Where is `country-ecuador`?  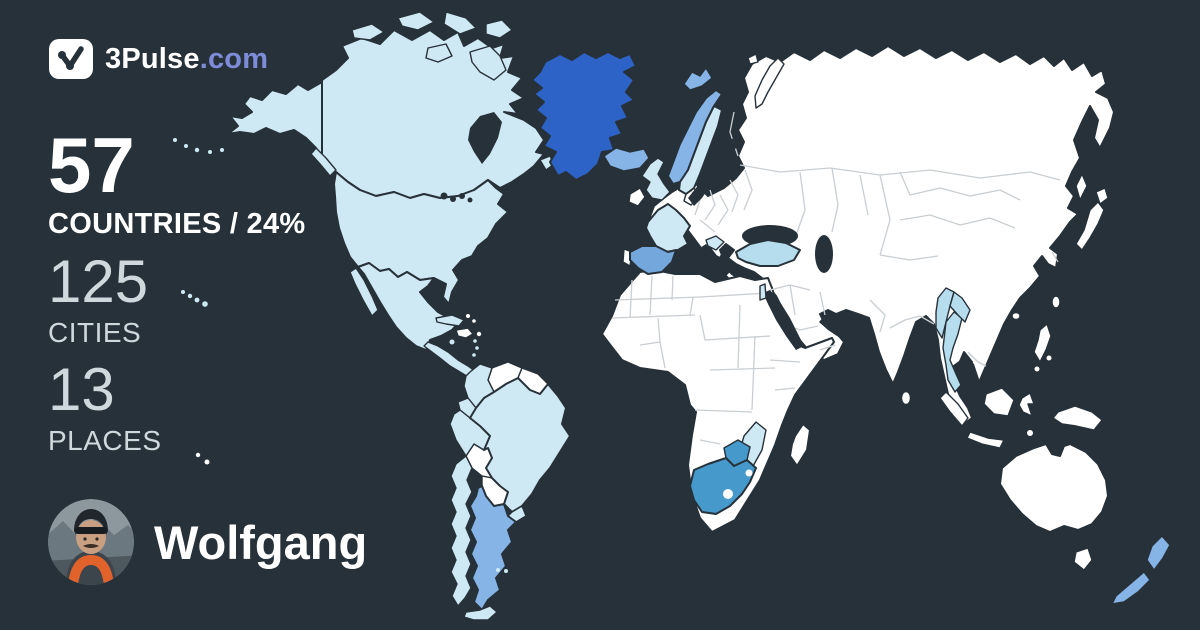 country-ecuador is located at coordinates (467, 408).